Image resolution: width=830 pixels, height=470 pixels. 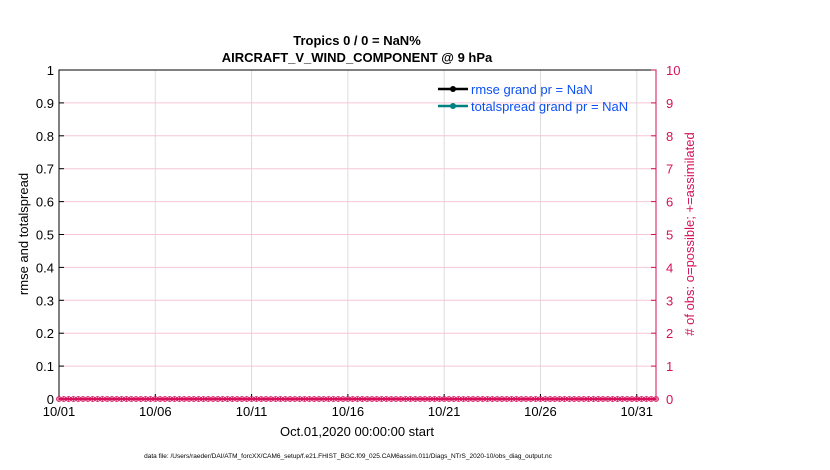 I want to click on x-tick-label: 10/11, so click(x=252, y=411).